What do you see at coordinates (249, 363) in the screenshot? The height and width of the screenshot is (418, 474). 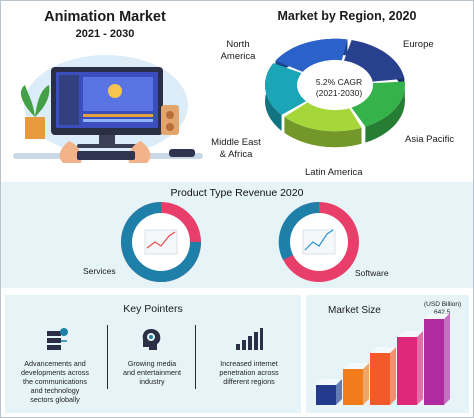 I see `pointer-3-line-1: Increased internet` at bounding box center [249, 363].